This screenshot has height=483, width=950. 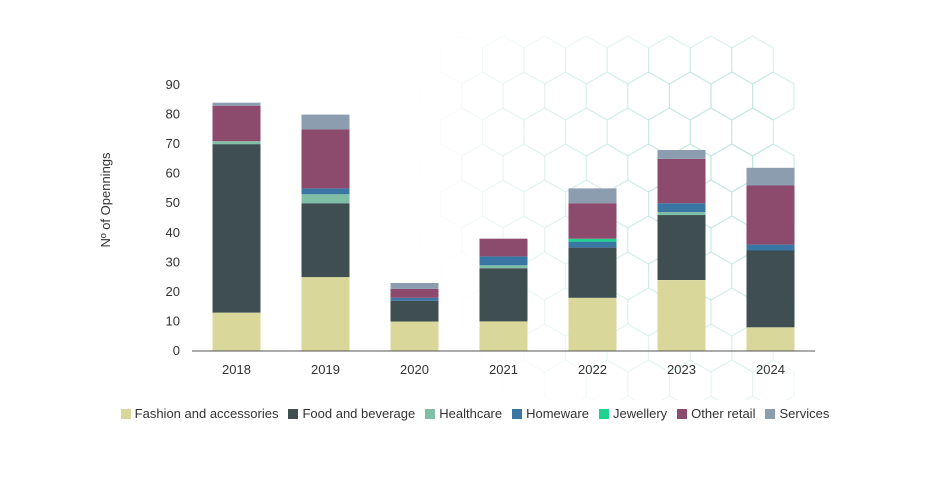 I want to click on y-tick-label: 70, so click(x=173, y=143).